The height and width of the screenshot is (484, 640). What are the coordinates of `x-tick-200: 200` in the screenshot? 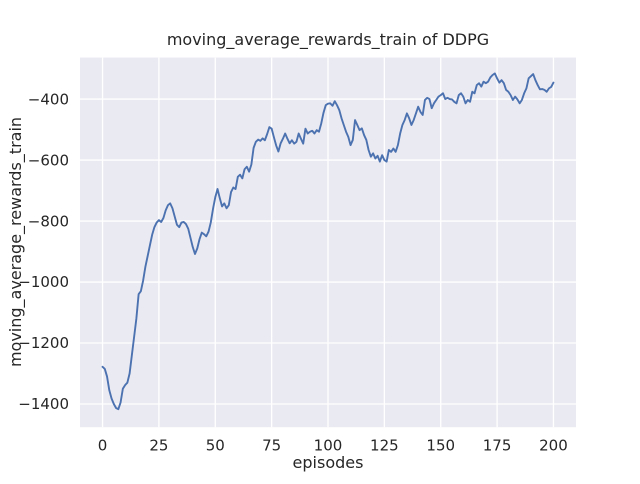 It's located at (553, 446).